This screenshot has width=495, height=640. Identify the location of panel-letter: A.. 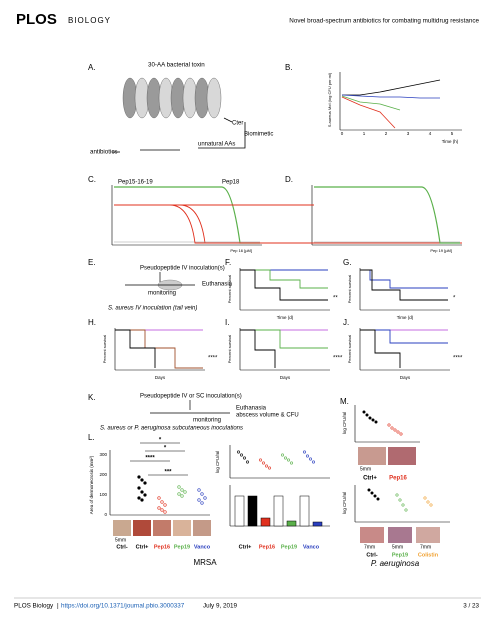
(92, 67).